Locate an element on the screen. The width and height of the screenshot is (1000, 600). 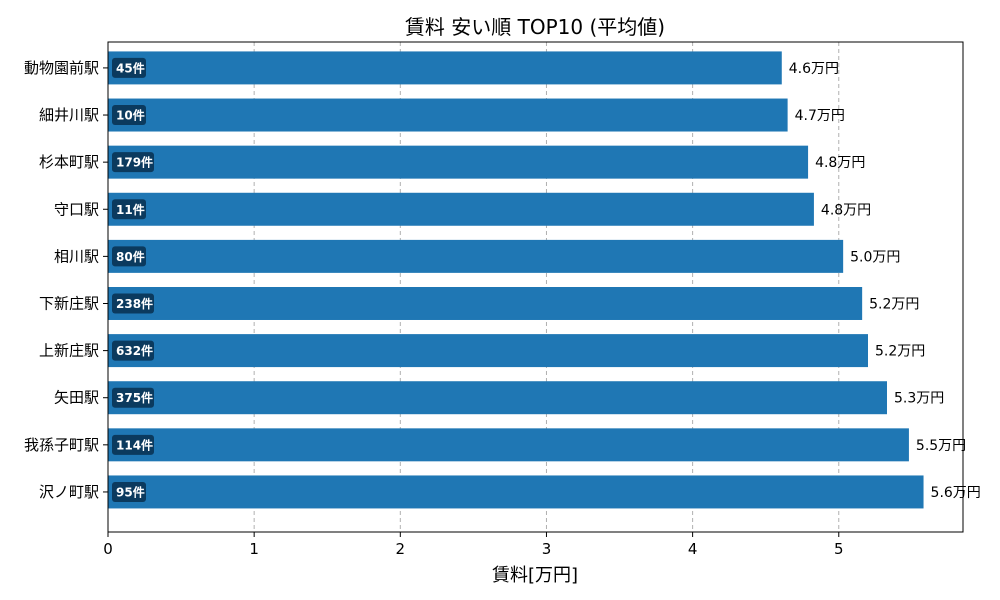
x-tick-label: 1 is located at coordinates (254, 549).